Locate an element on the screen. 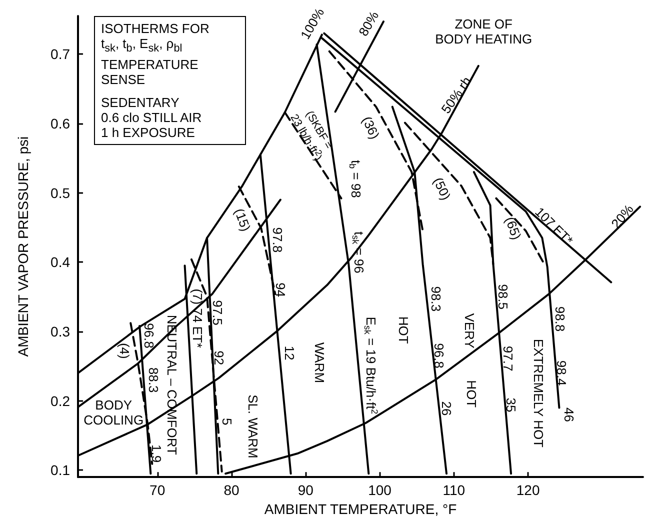 This screenshot has width=657, height=529. annotation: TEMPERATURE SENSE is located at coordinates (150, 71).